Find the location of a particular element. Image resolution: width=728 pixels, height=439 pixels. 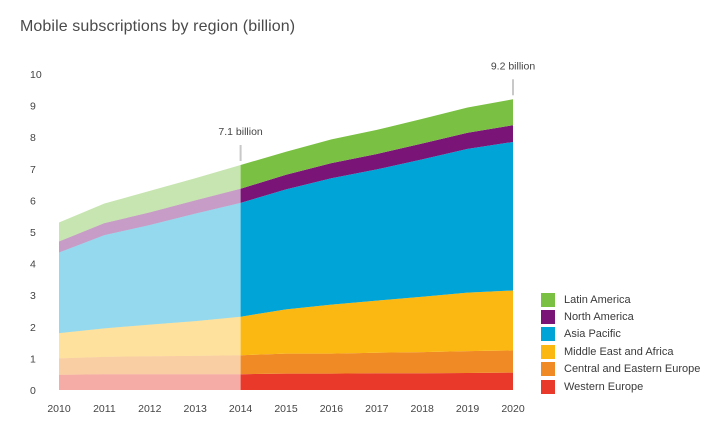

y-tick-label: 8 is located at coordinates (33, 138).